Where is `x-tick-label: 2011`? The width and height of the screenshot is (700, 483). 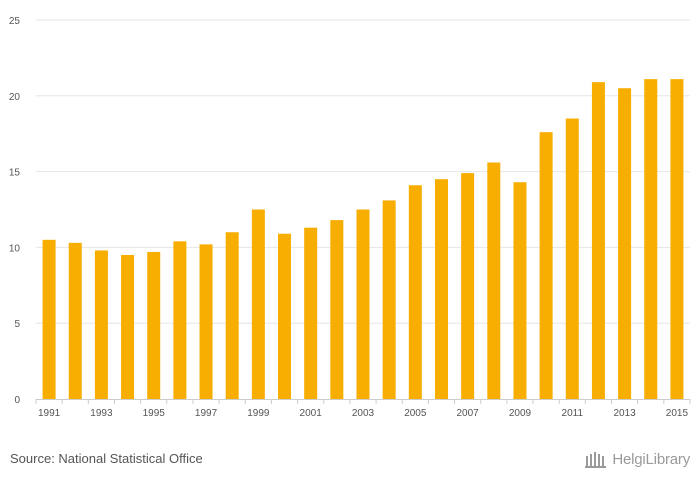 x-tick-label: 2011 is located at coordinates (573, 413).